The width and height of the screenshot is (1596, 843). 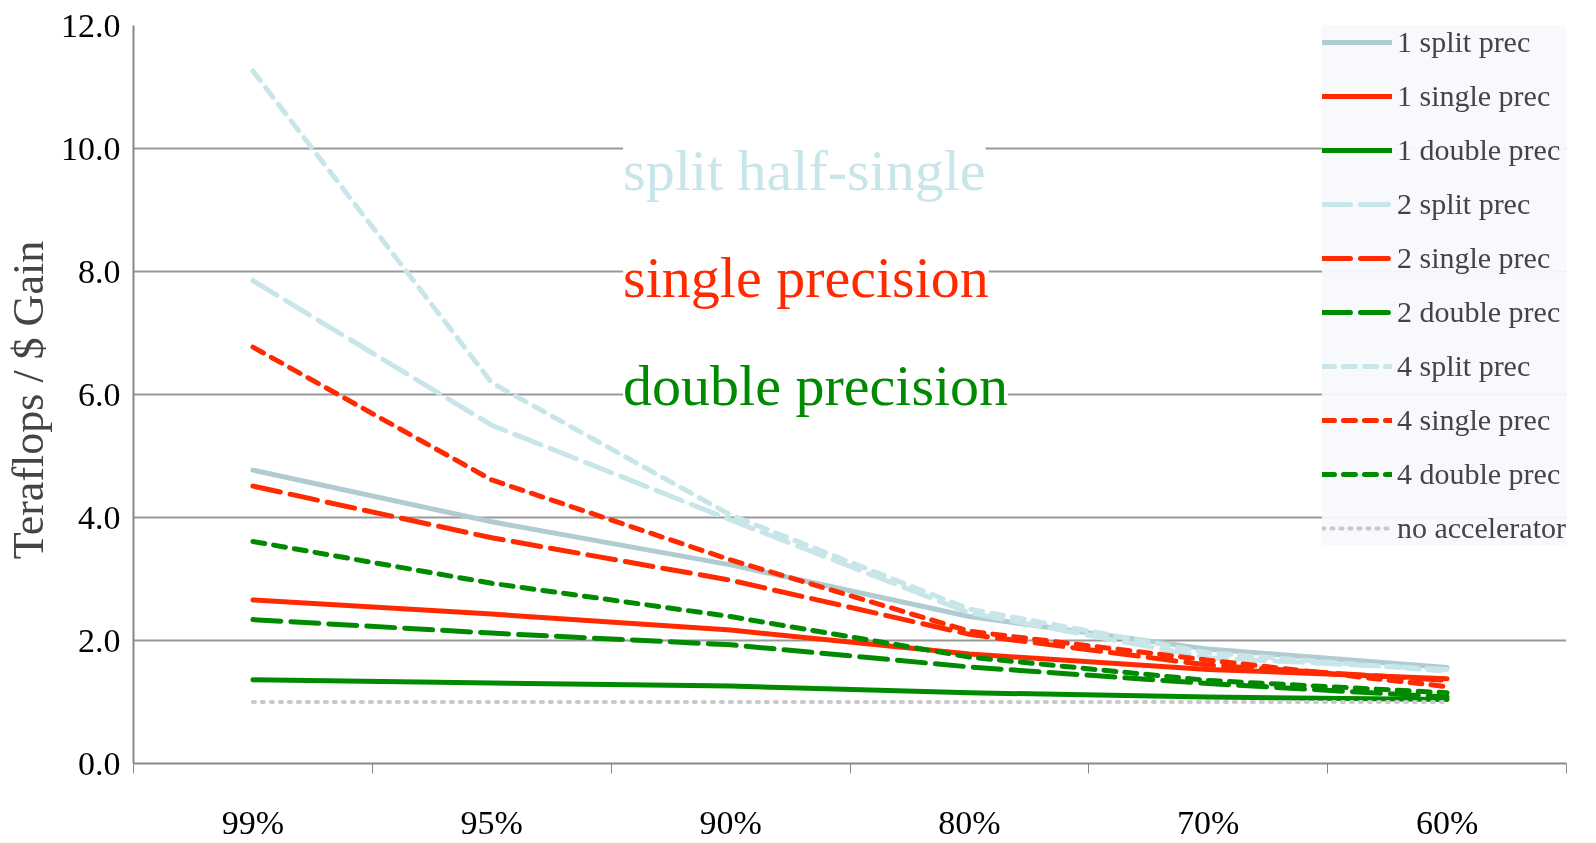 What do you see at coordinates (1473, 258) in the screenshot?
I see `legend-label: 2 single prec` at bounding box center [1473, 258].